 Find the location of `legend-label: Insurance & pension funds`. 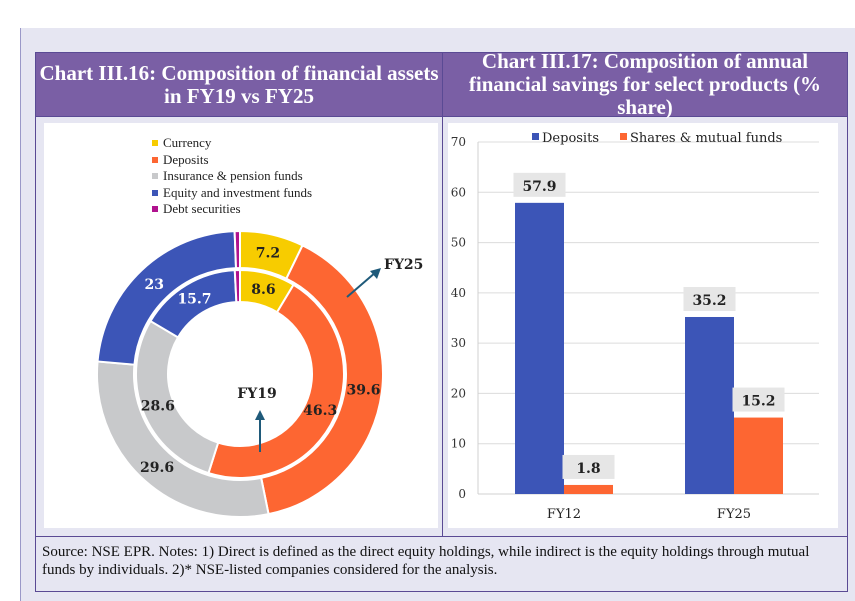

legend-label: Insurance & pension funds is located at coordinates (233, 176).